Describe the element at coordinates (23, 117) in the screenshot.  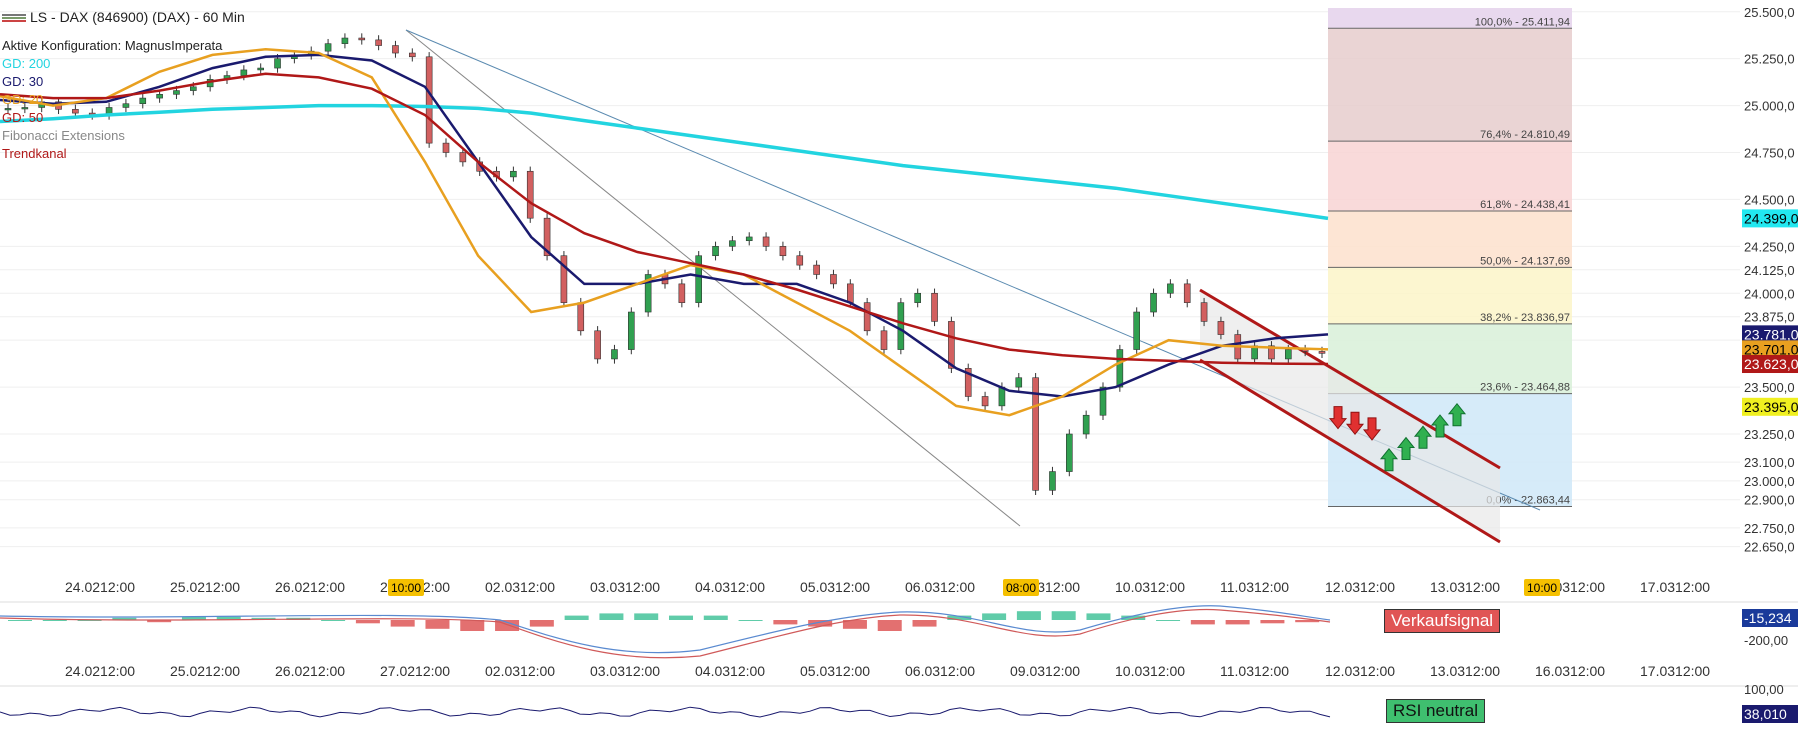
I see `legend-item: GD: 50` at that location.